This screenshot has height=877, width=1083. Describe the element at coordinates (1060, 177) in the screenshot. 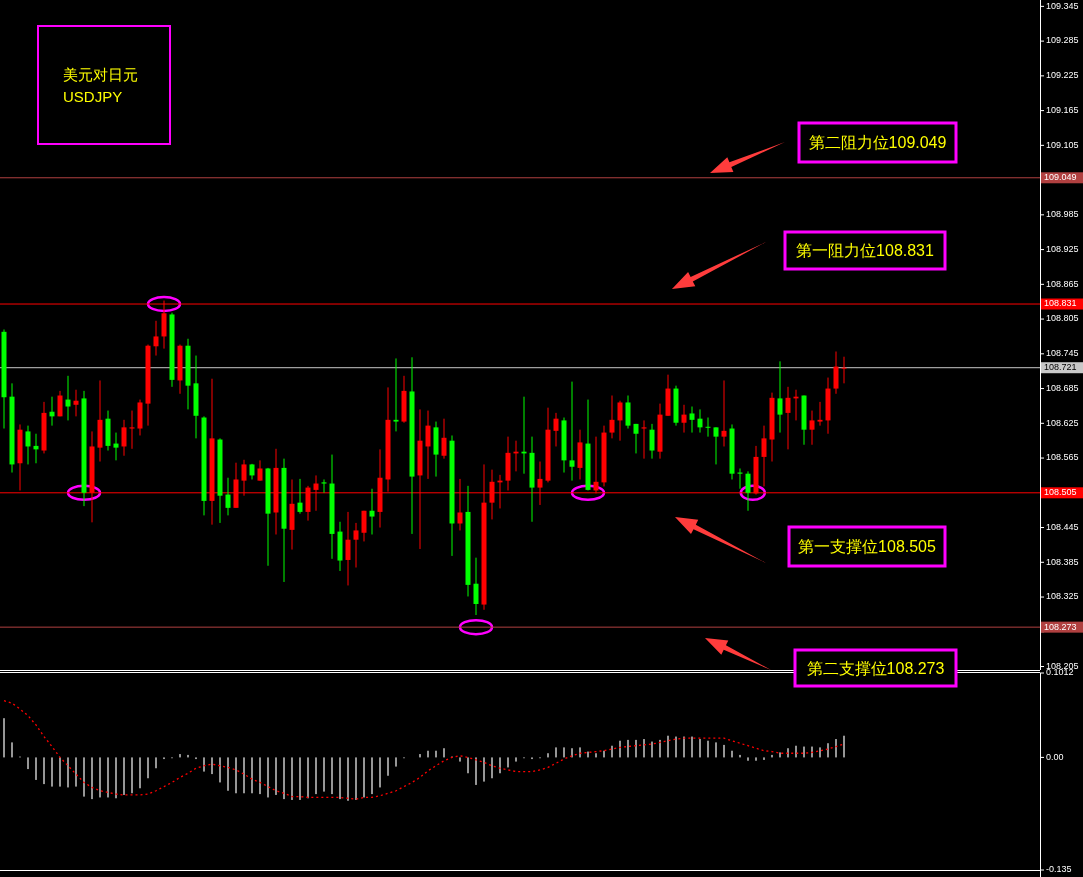

I see `ref-line-label: 109.049` at that location.